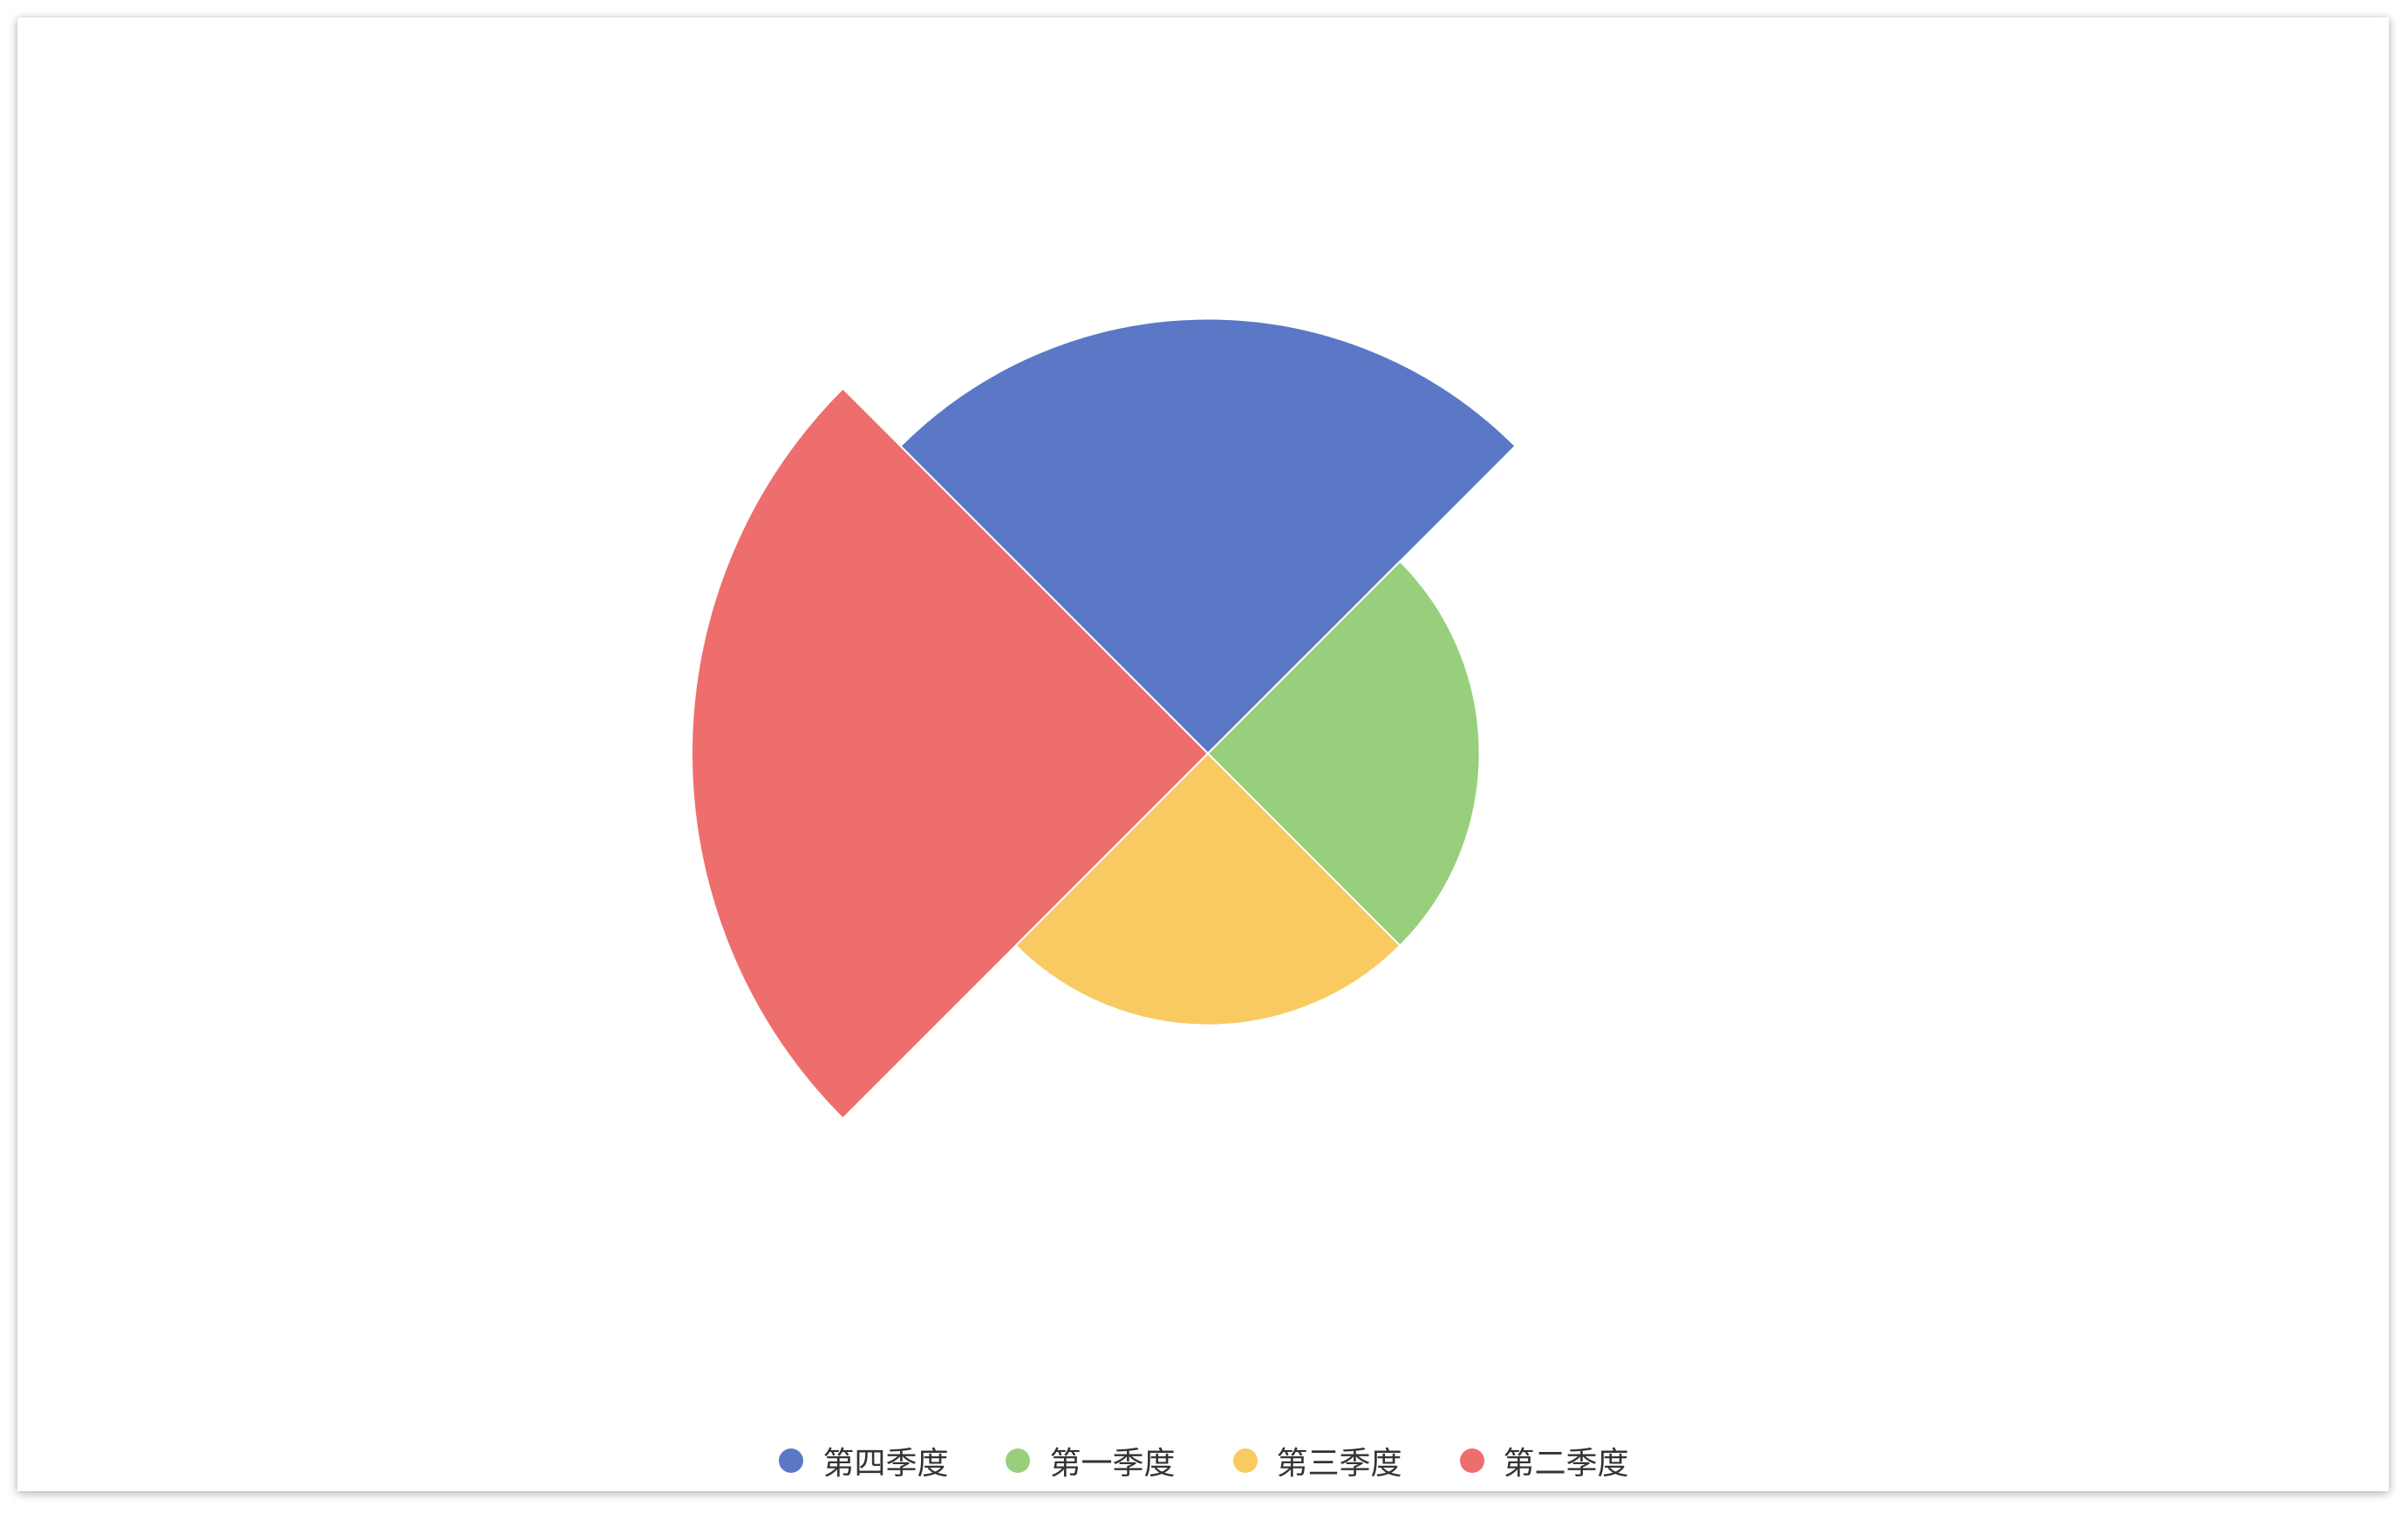 The image size is (2408, 1513). What do you see at coordinates (1245, 1460) in the screenshot?
I see `legend-dot-q3` at bounding box center [1245, 1460].